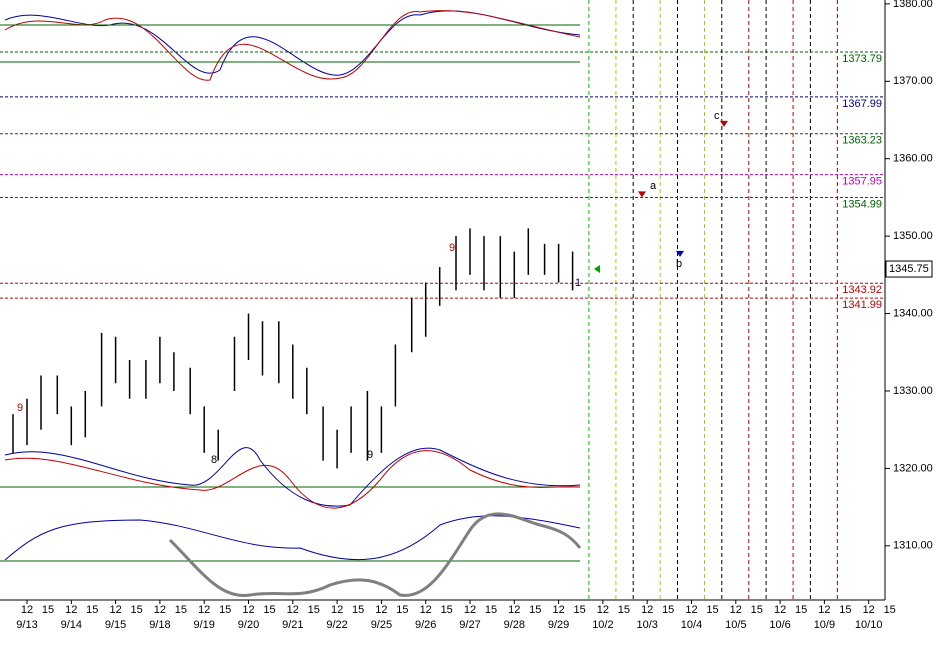  Describe the element at coordinates (913, 5) in the screenshot. I see `y-tick-label: 1380.00` at that location.